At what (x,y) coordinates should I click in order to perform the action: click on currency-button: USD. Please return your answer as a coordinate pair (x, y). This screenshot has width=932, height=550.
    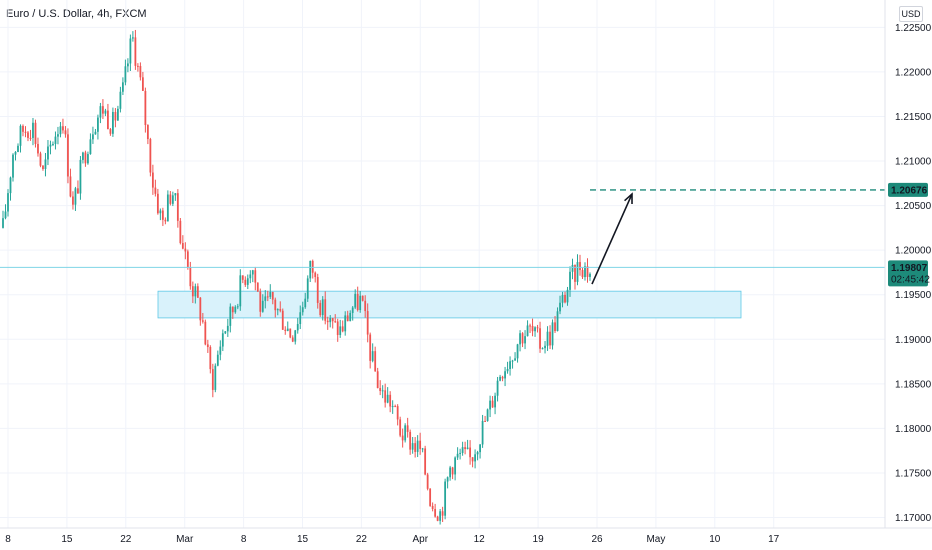
    Looking at the image, I should click on (911, 14).